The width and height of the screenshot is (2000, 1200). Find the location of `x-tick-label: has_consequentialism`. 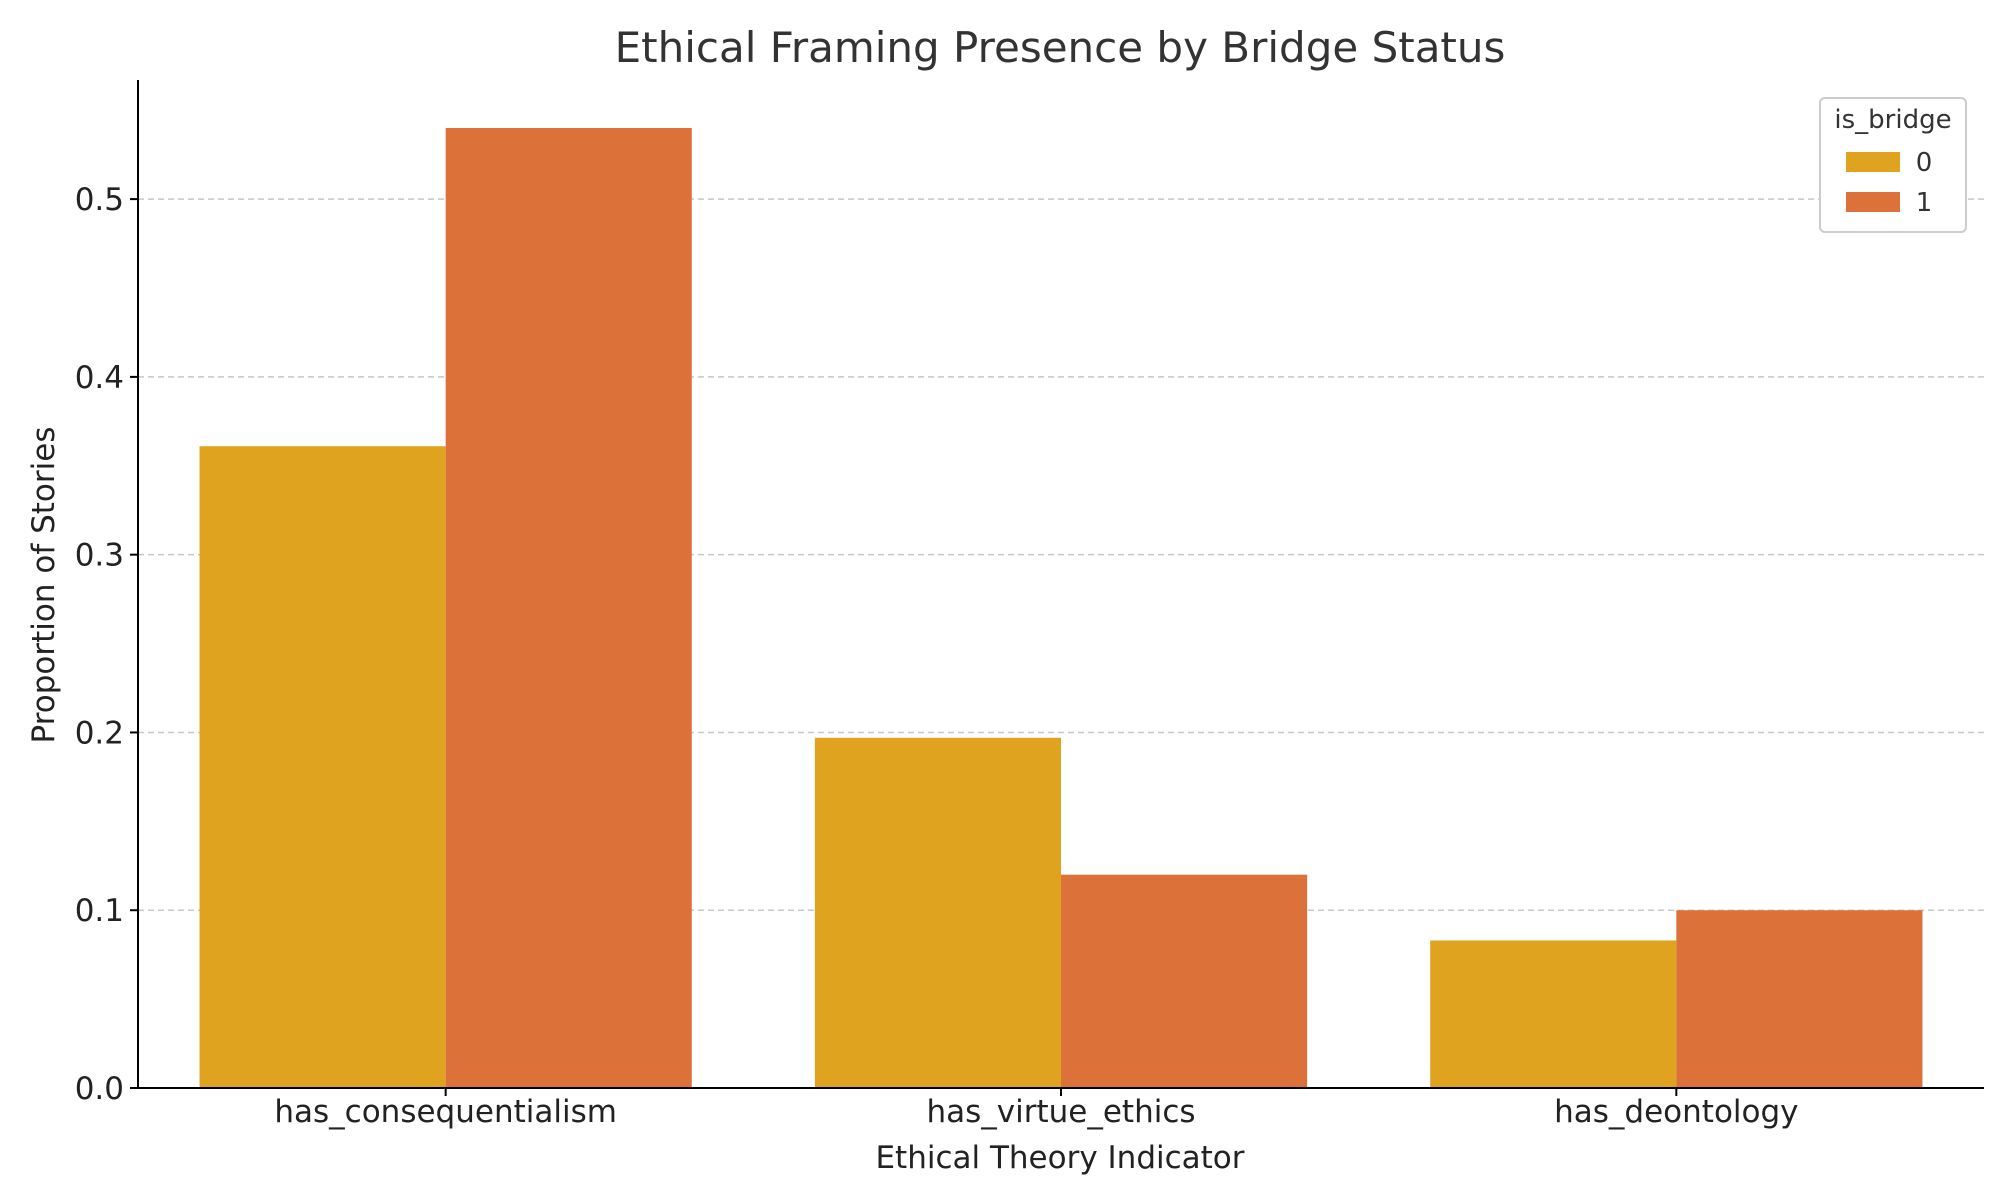

x-tick-label: has_consequentialism is located at coordinates (445, 1112).